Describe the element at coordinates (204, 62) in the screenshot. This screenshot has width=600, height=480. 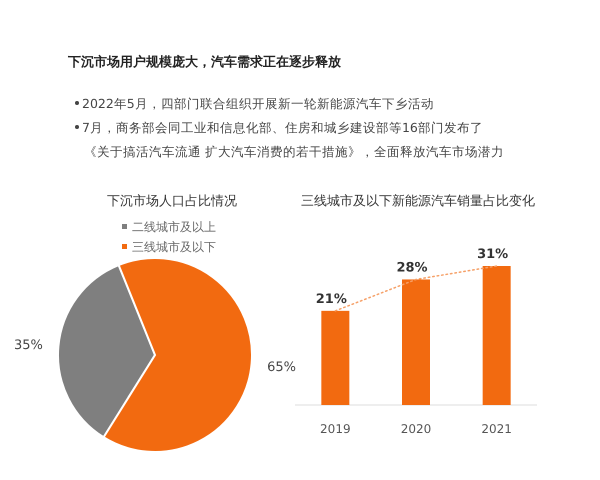
I see `text: 下沉市场用户规模庞大，汽车需求正在逐步释放` at that location.